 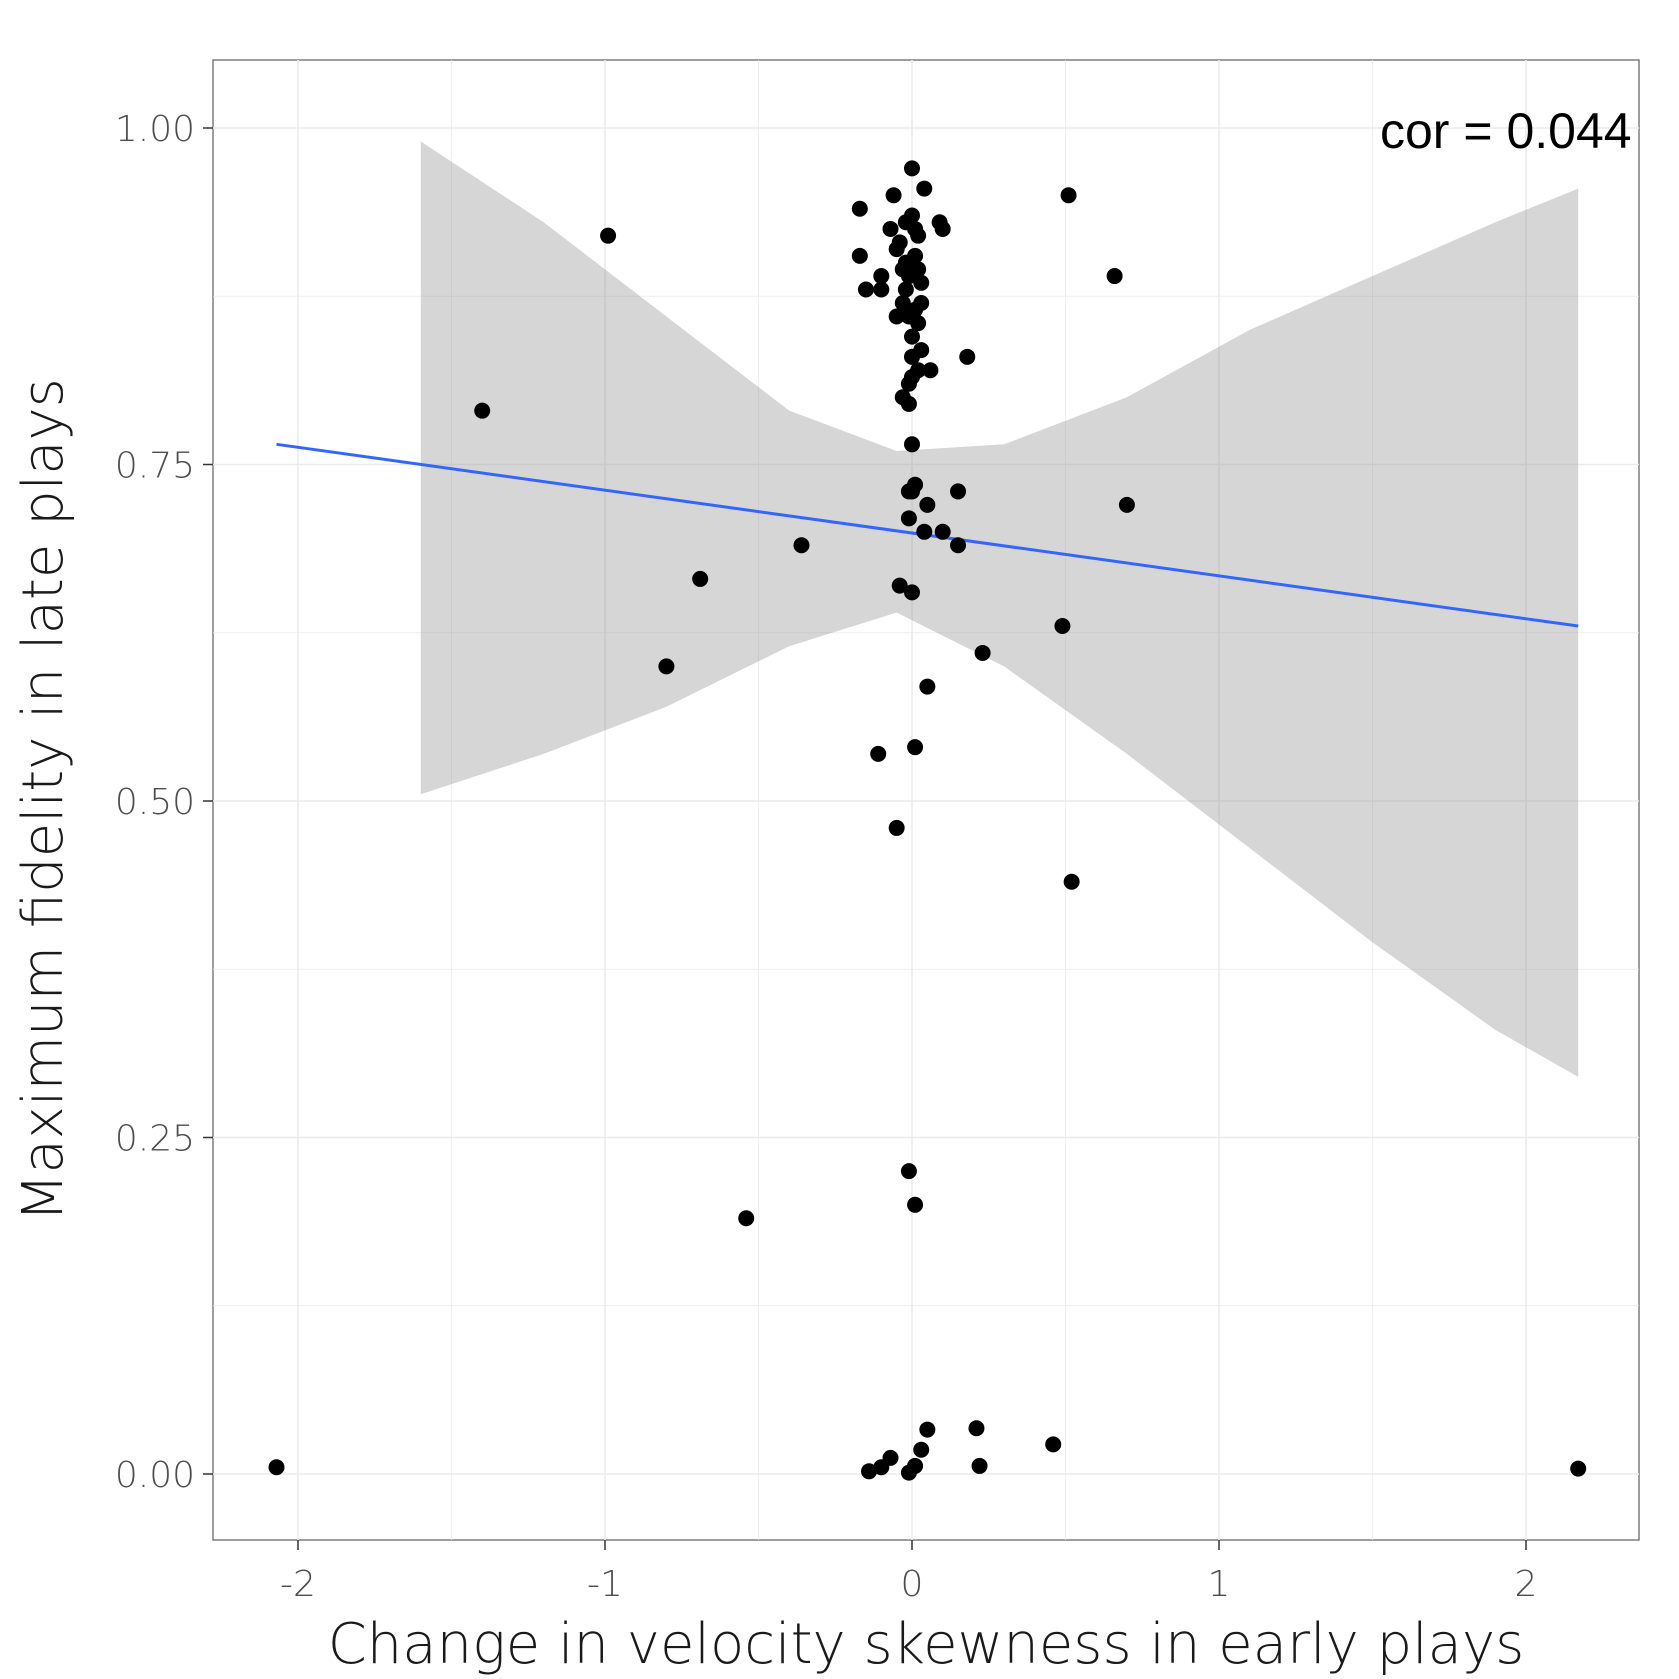 I want to click on y-axis-title: Maximum fidelity in late plays, so click(x=43, y=800).